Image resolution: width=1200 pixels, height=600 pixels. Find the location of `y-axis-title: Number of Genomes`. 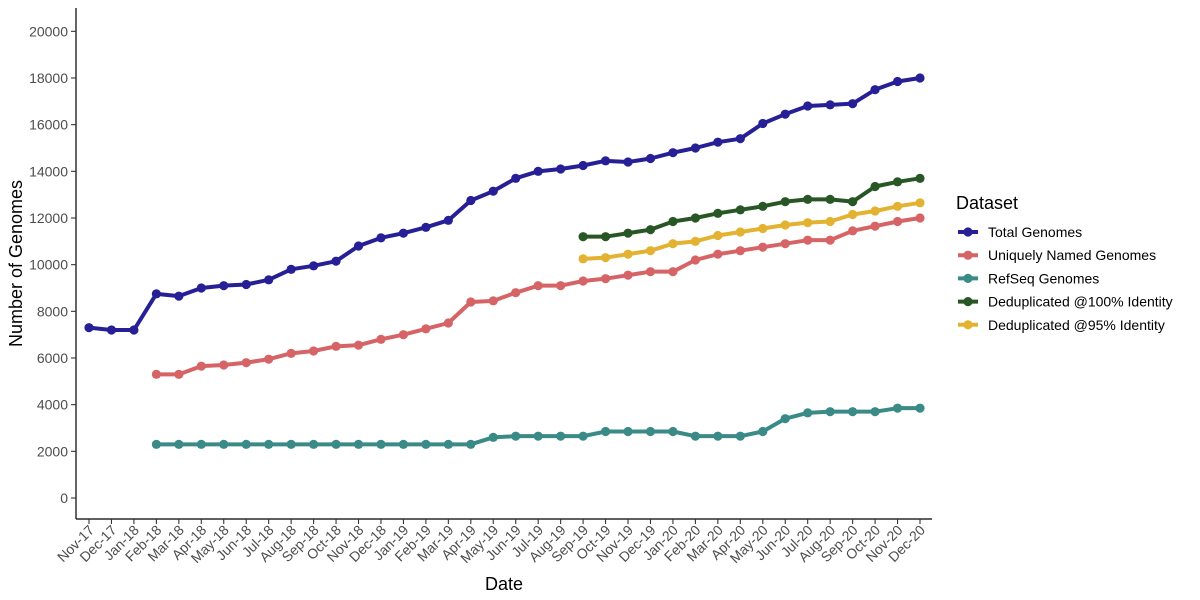

y-axis-title: Number of Genomes is located at coordinates (16, 263).